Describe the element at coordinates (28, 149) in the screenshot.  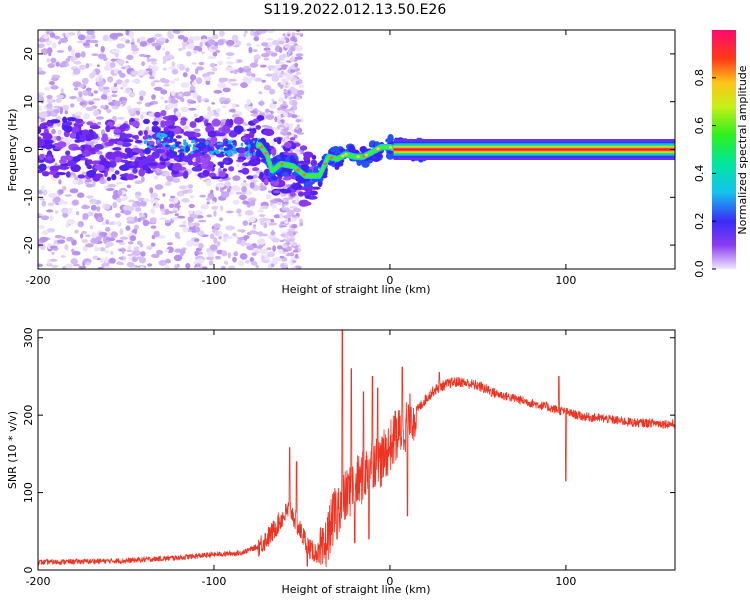
I see `spectrogram-y-tick-label: 0` at that location.